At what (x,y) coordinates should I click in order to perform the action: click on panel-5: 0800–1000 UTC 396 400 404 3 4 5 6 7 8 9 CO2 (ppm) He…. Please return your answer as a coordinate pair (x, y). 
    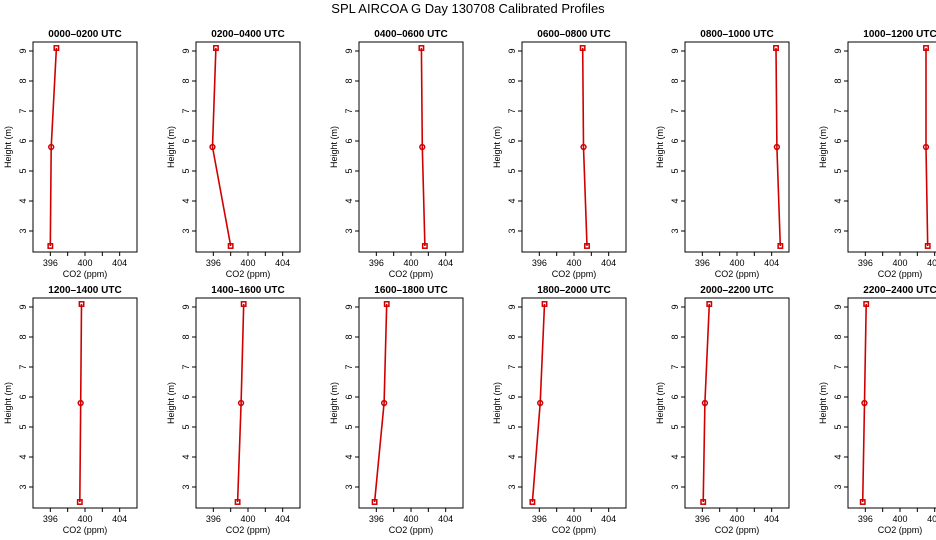
    Looking at the image, I should click on (722, 154).